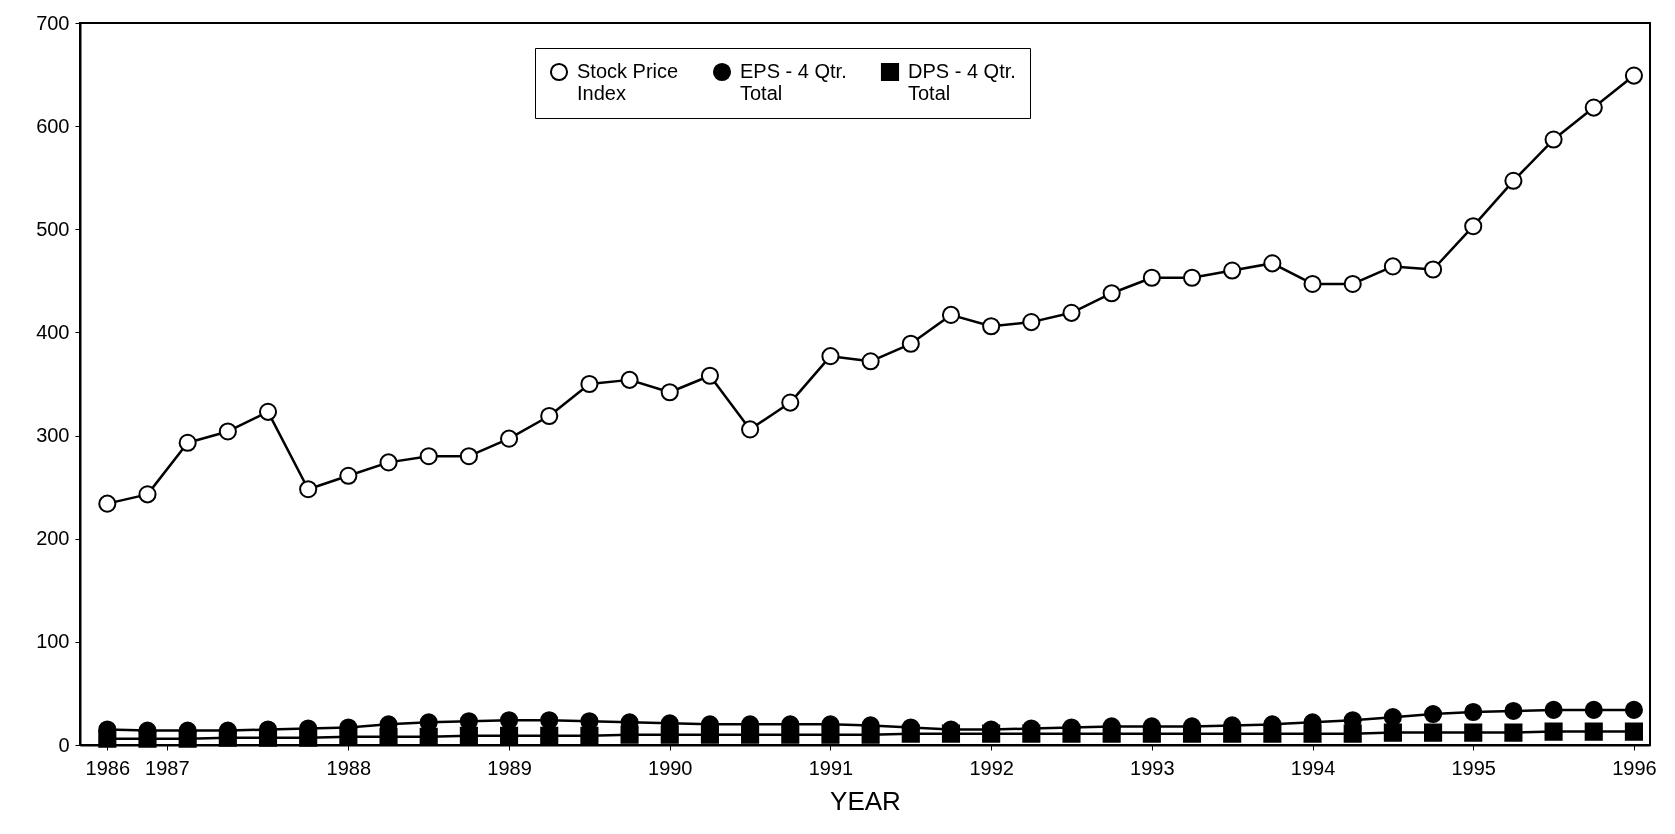 This screenshot has width=1675, height=834. Describe the element at coordinates (64, 744) in the screenshot. I see `y-tick-label: 0` at that location.